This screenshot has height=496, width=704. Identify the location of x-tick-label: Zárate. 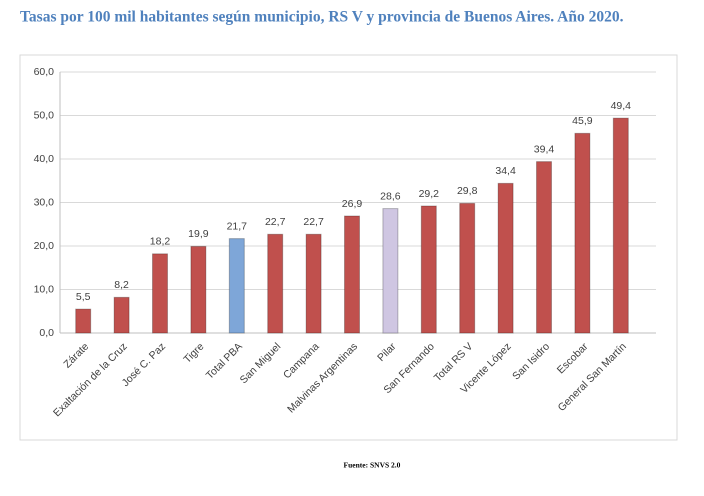
(76, 355).